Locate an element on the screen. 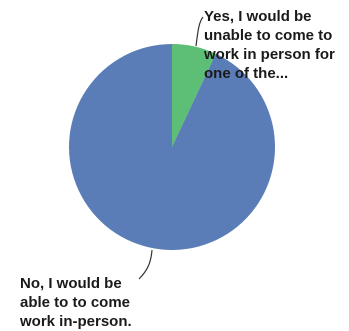  slice-label-no-line: able to to come is located at coordinates (75, 302).